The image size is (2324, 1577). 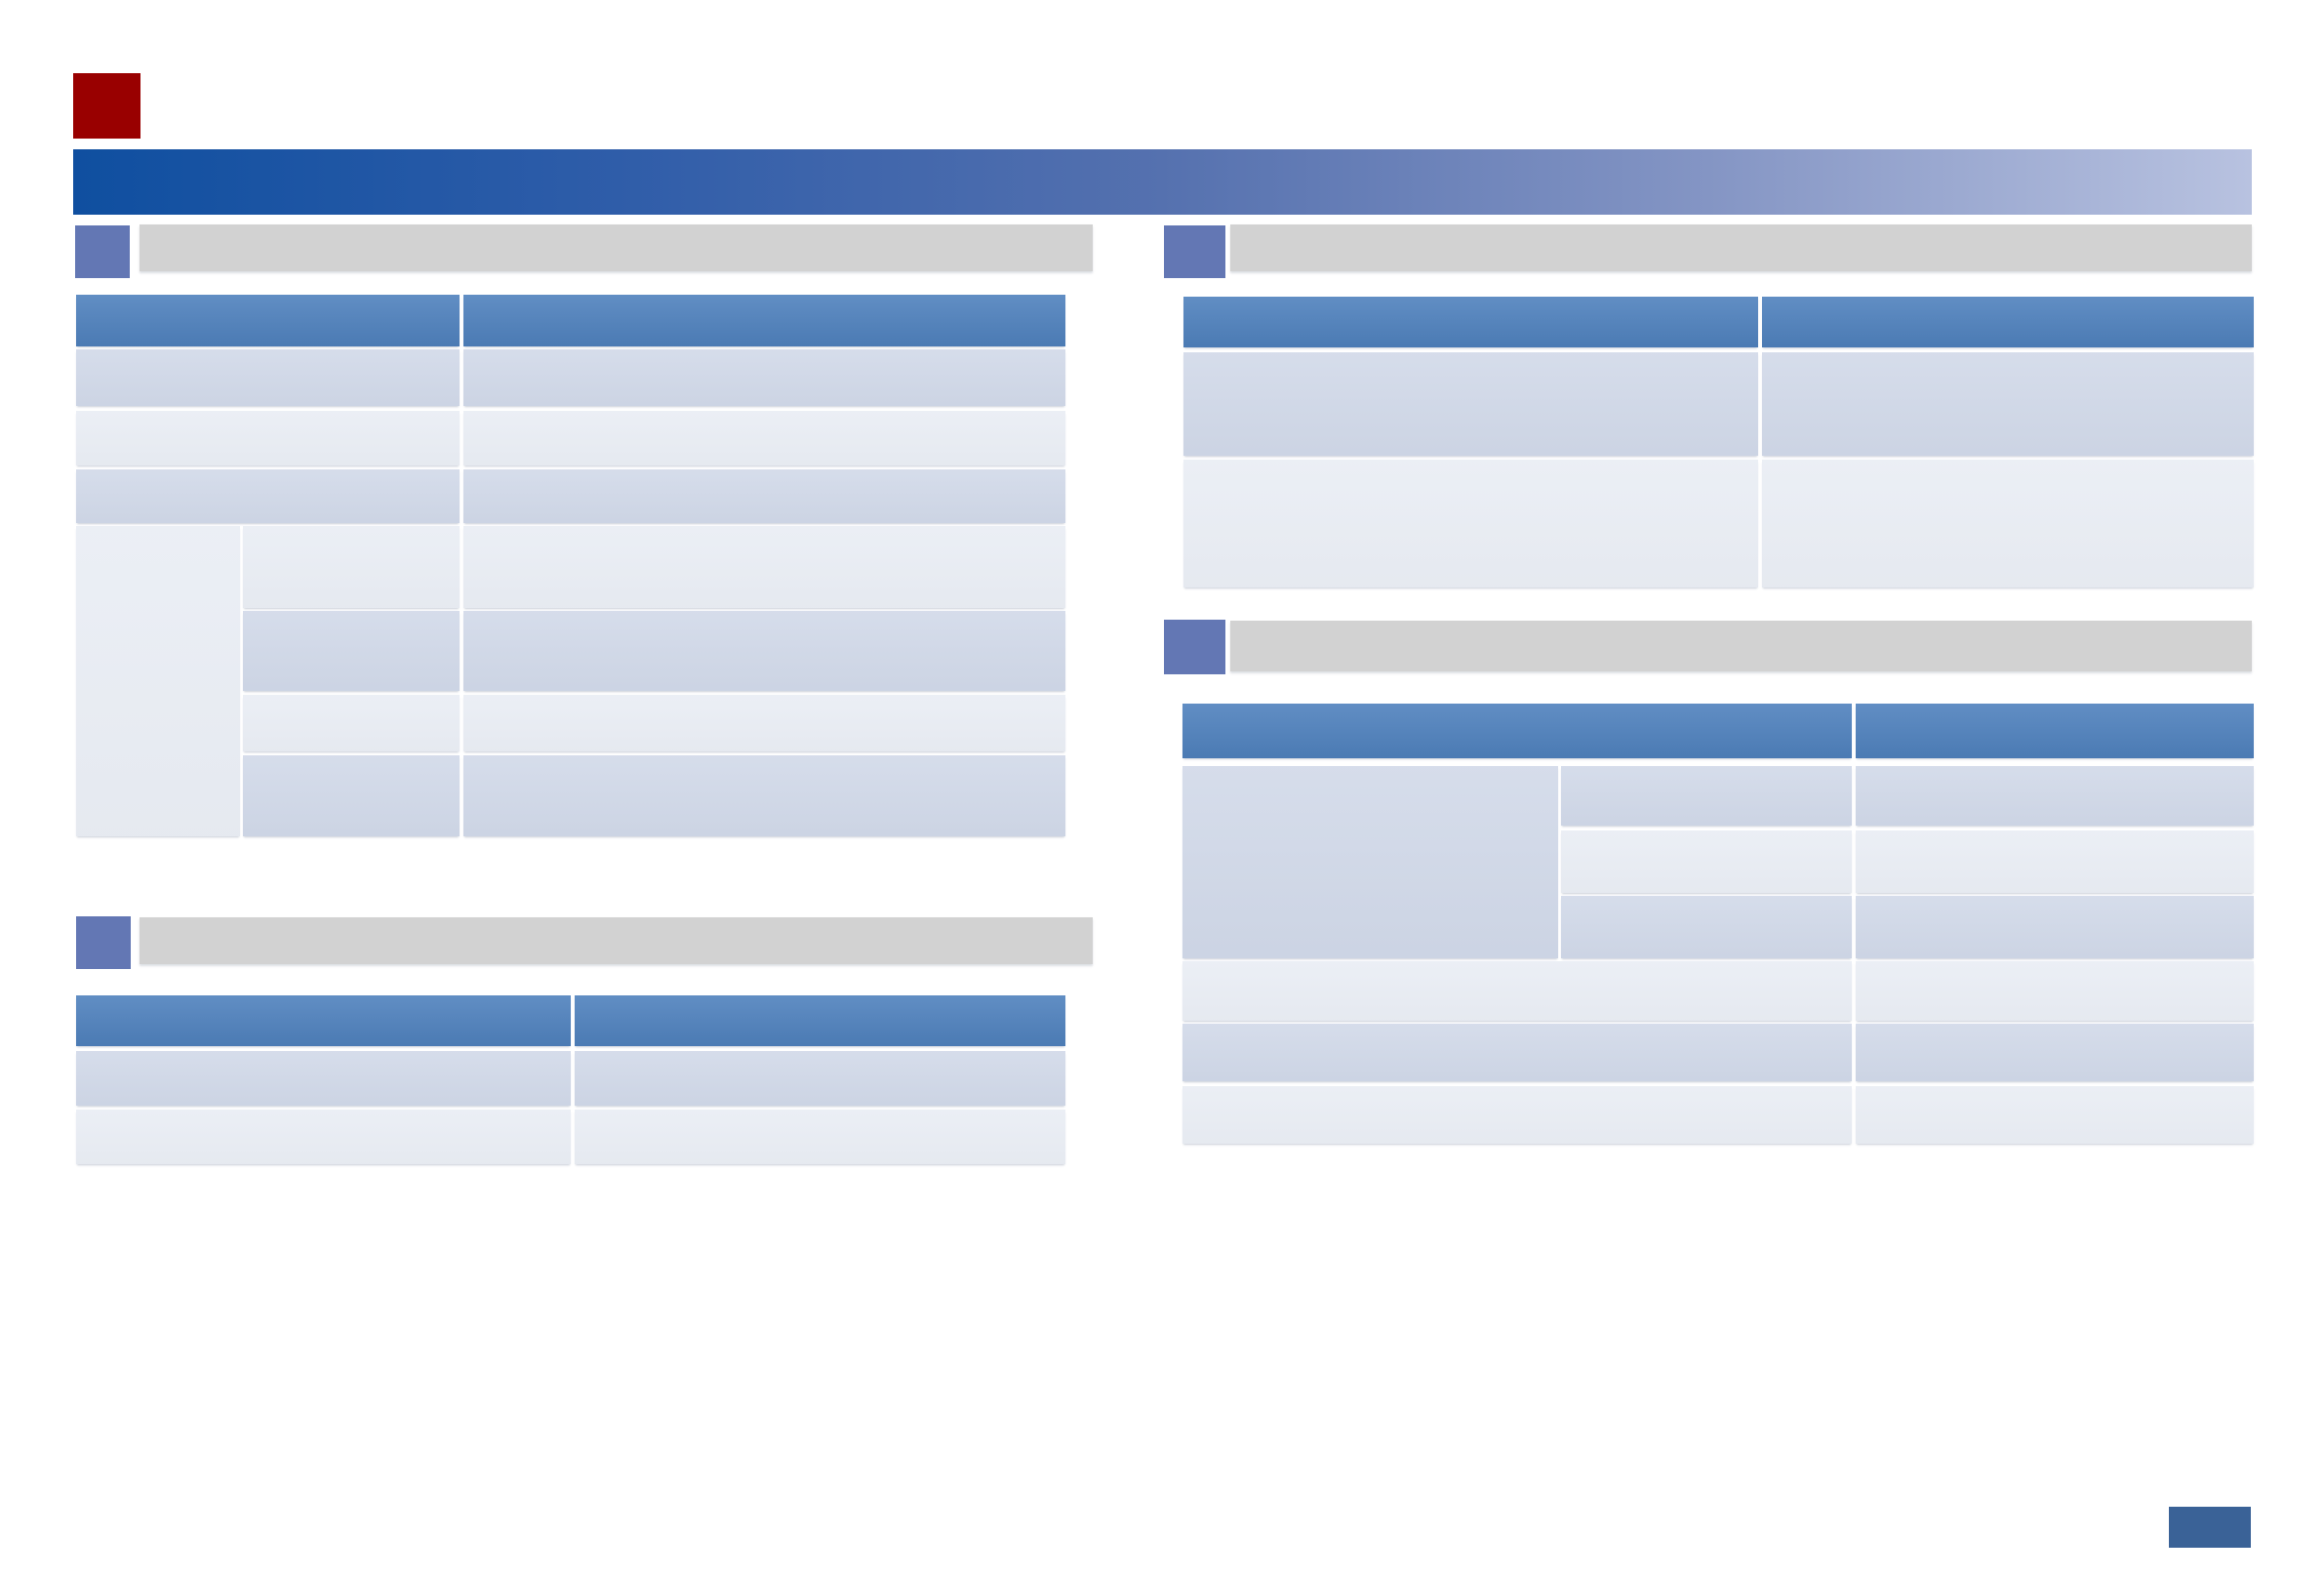 What do you see at coordinates (1194, 647) in the screenshot?
I see `section-bullet-right-bottom` at bounding box center [1194, 647].